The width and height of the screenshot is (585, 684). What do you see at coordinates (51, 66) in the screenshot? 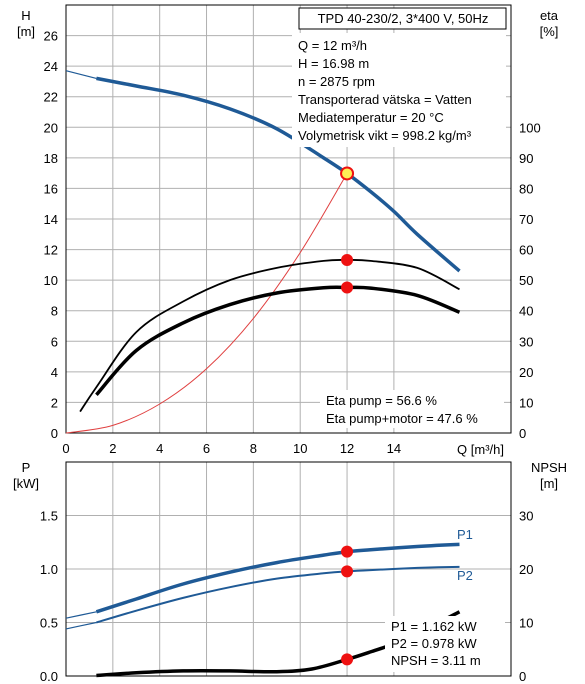
I see `top-y-tick-label: 24` at bounding box center [51, 66].